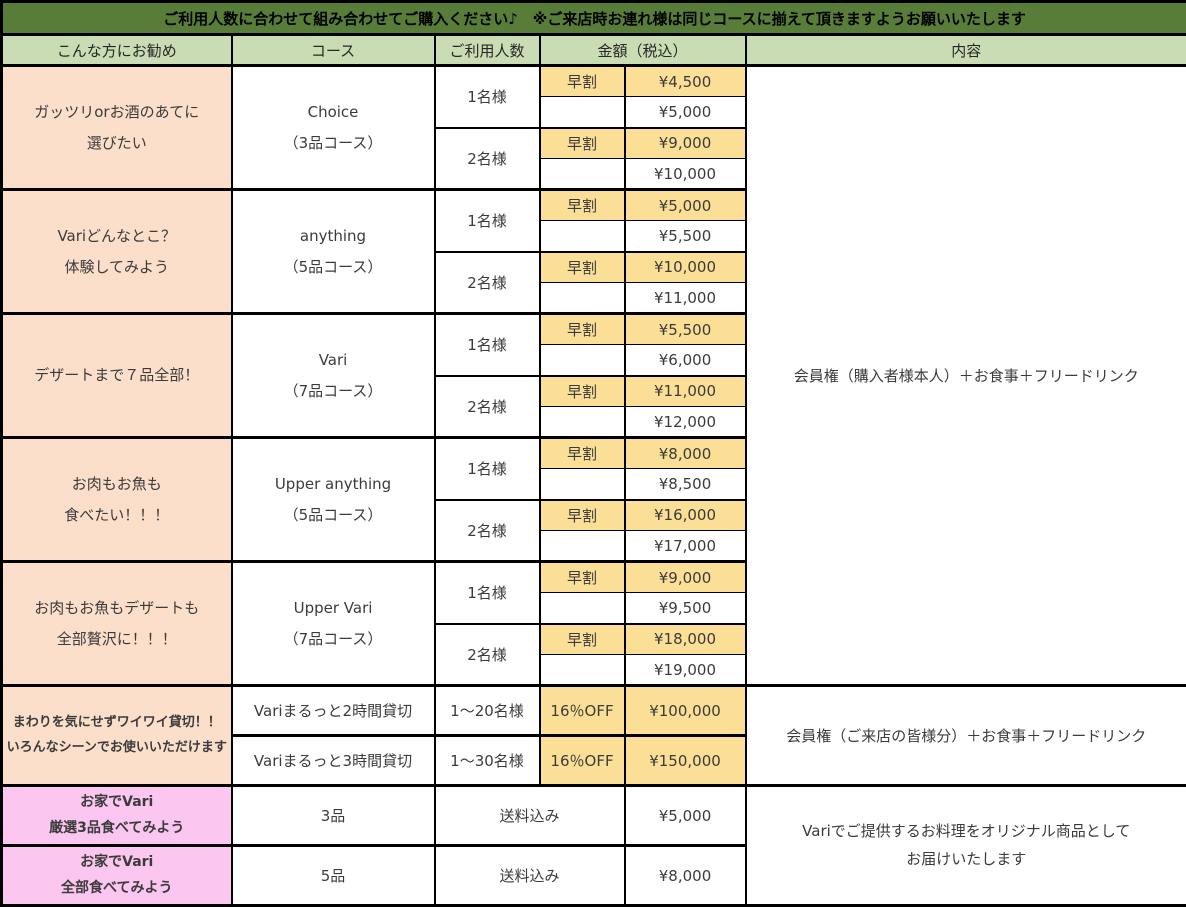  I want to click on recommend-cell: お肉もお魚も 食べたい！！！, so click(117, 500).